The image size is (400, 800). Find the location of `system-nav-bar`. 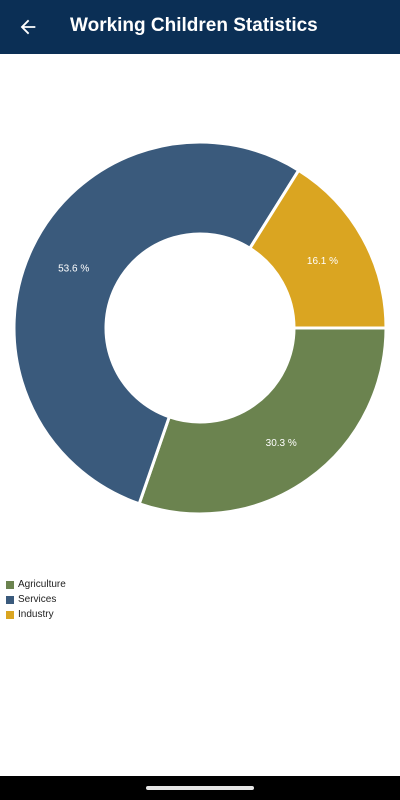

system-nav-bar is located at coordinates (200, 788).